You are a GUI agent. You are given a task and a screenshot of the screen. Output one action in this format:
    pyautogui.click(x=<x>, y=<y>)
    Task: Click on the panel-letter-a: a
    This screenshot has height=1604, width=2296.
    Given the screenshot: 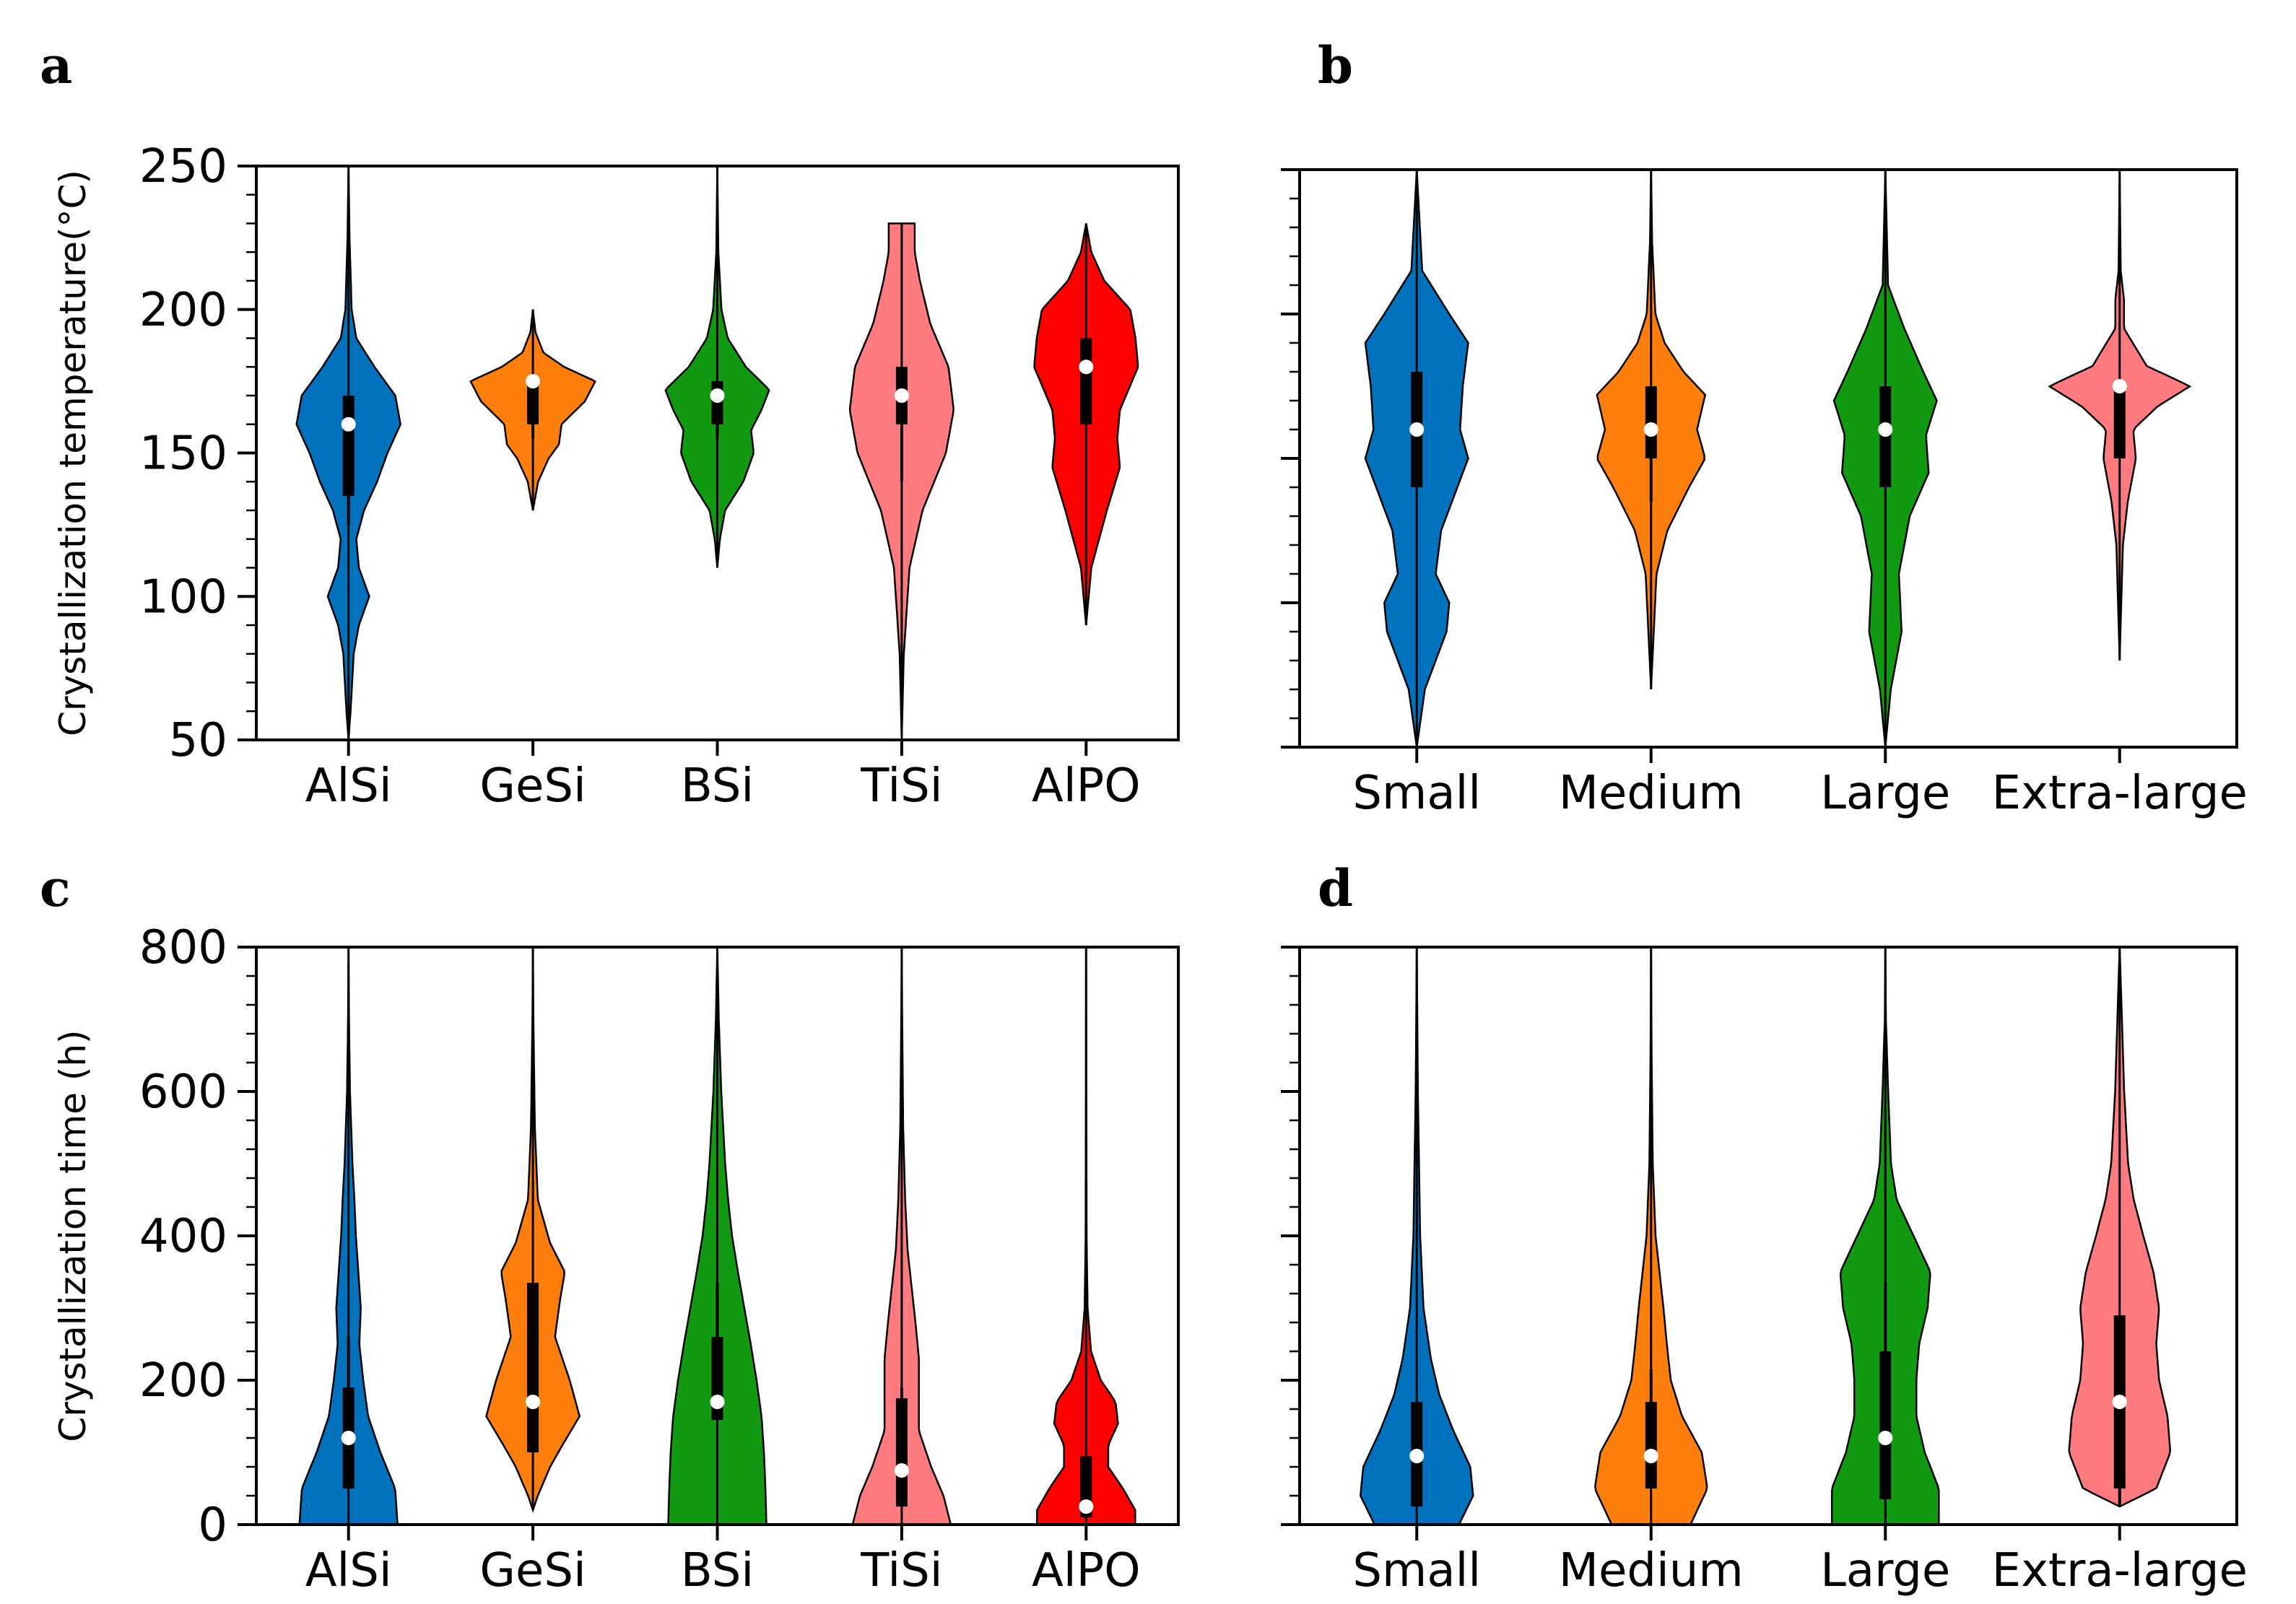 What is the action you would take?
    pyautogui.click(x=56, y=65)
    